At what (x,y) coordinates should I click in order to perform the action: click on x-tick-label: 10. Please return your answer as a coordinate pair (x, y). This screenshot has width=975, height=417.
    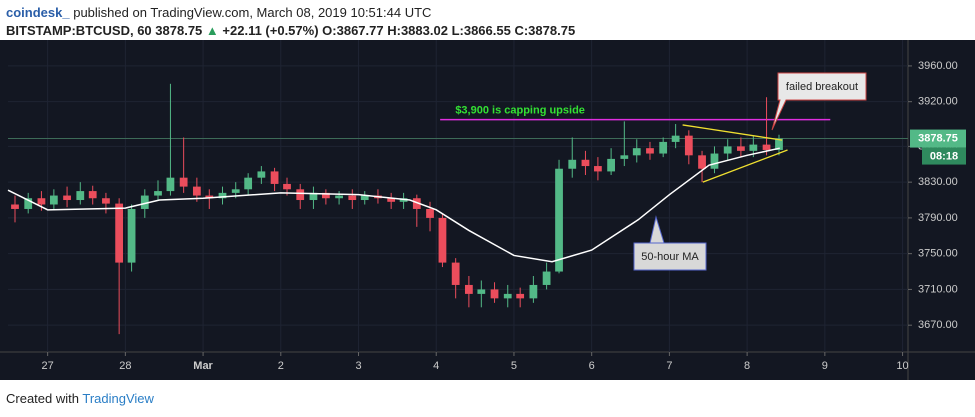
    Looking at the image, I should click on (902, 366).